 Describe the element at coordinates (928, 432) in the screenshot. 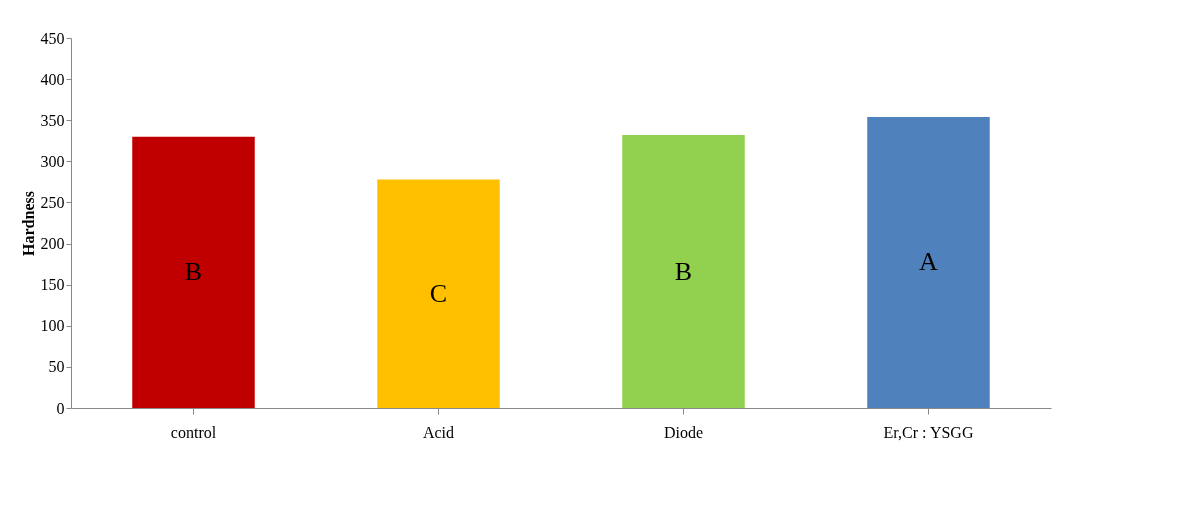

I see `x-tick-label: Er,Cr : YSGG` at that location.